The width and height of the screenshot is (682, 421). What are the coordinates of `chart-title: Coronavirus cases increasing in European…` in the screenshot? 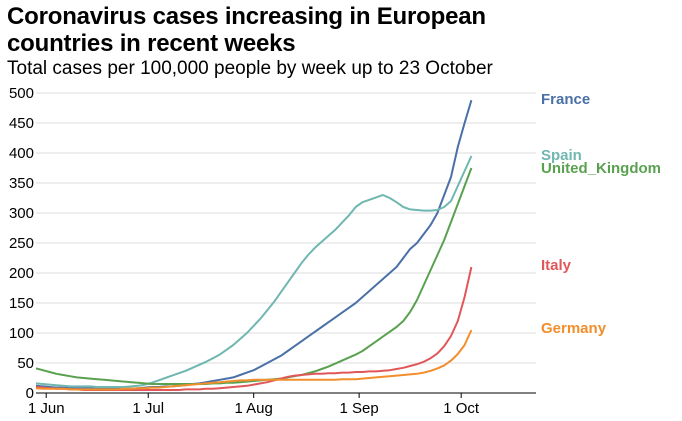 It's located at (246, 30).